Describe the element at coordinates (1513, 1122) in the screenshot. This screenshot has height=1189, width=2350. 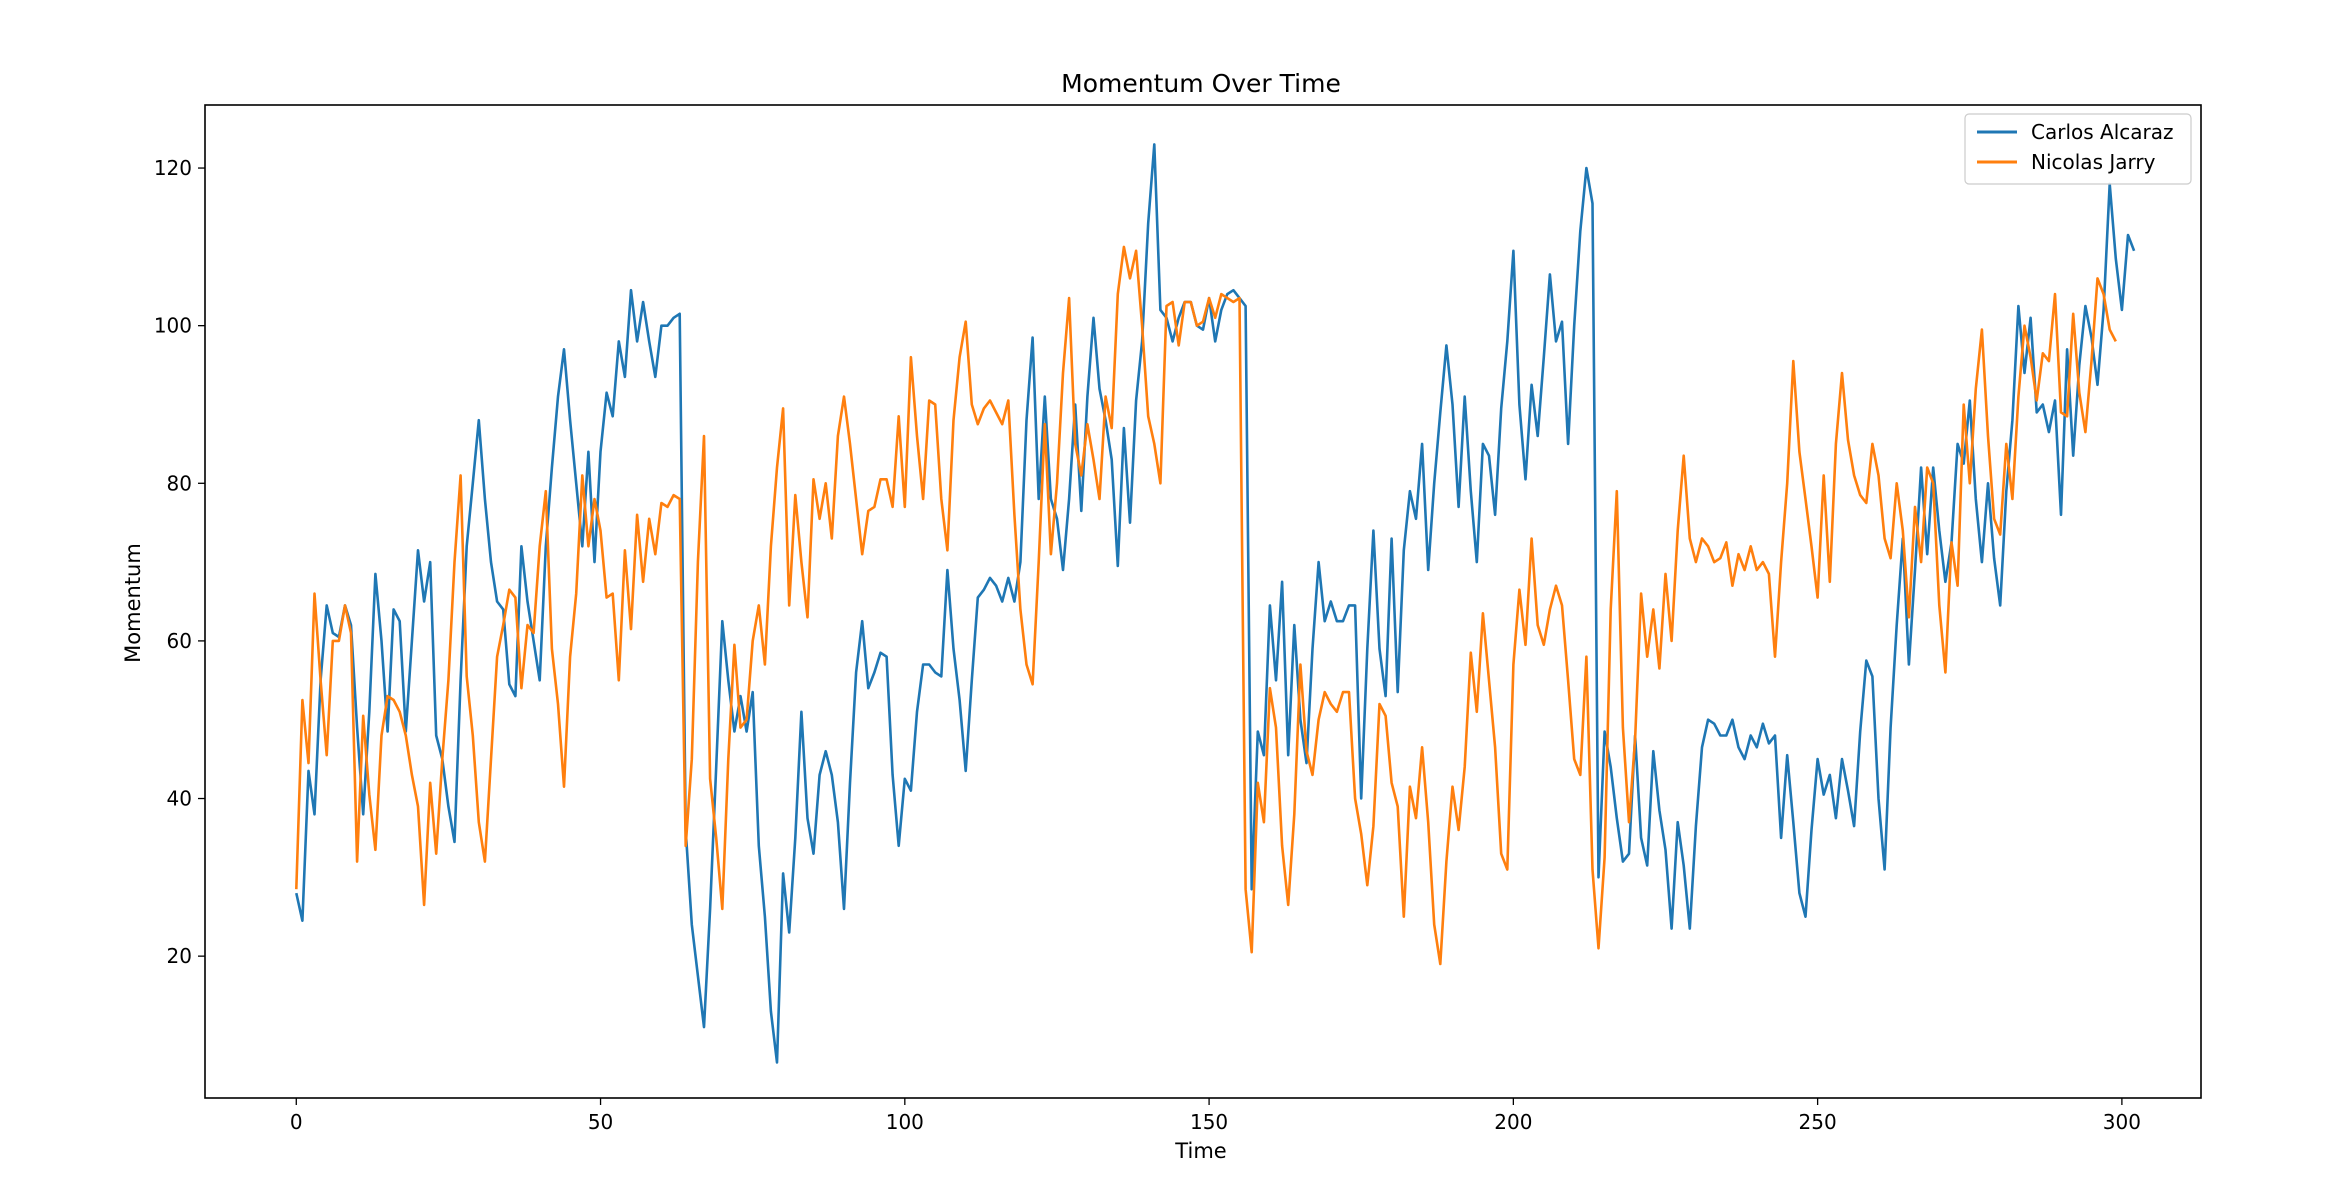
I see `x-tick-label: 200` at that location.